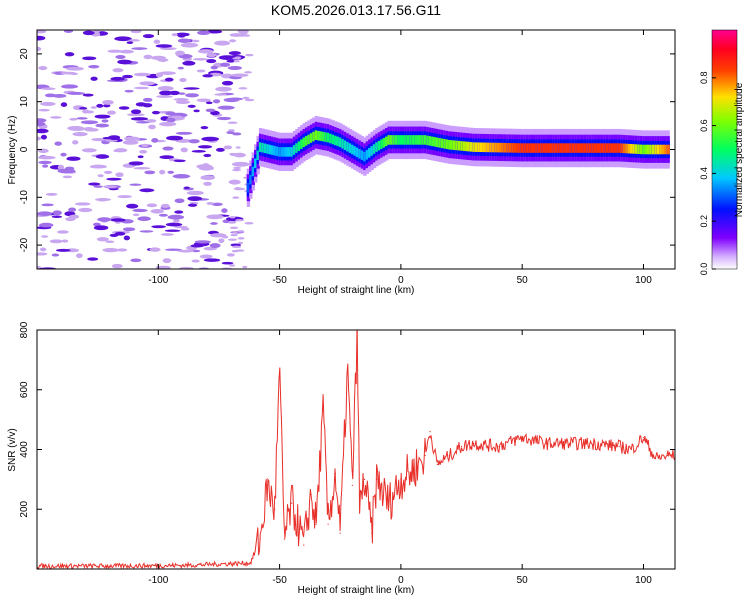 Image resolution: width=750 pixels, height=600 pixels. Describe the element at coordinates (24, 197) in the screenshot. I see `y-tick-label: -10` at that location.